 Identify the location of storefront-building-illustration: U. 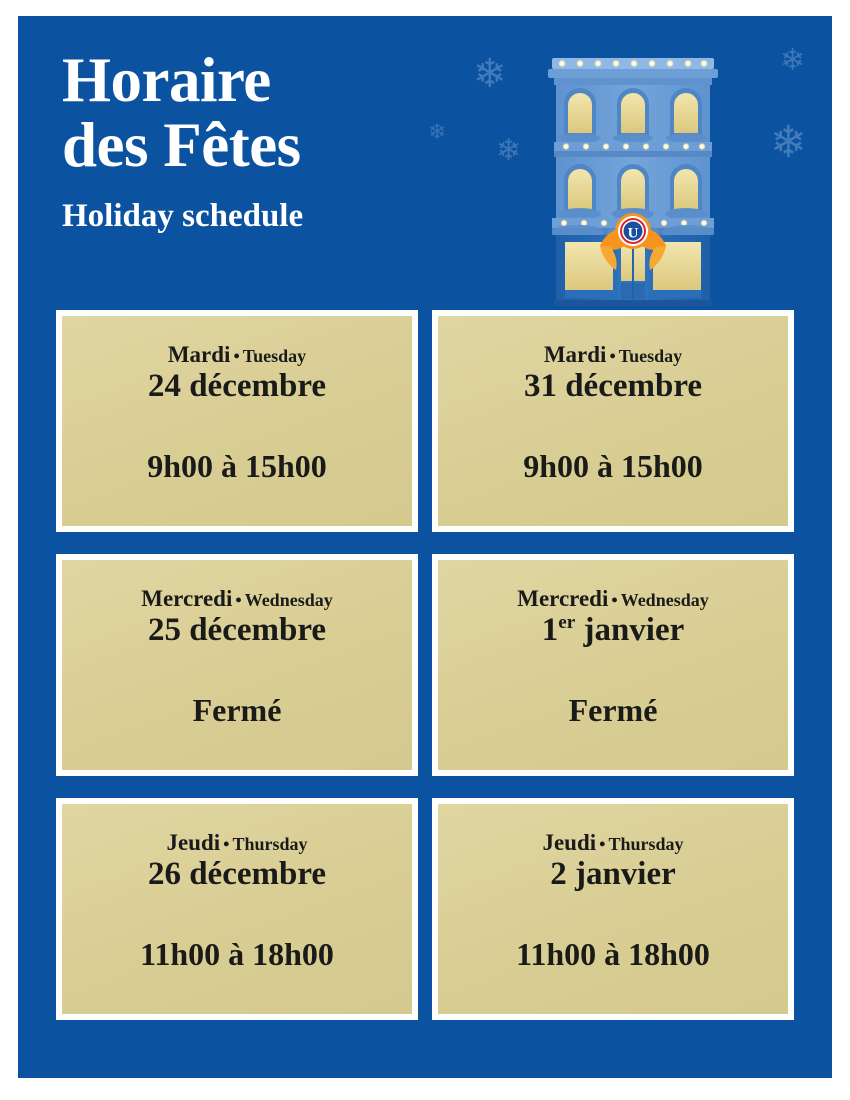
(633, 169).